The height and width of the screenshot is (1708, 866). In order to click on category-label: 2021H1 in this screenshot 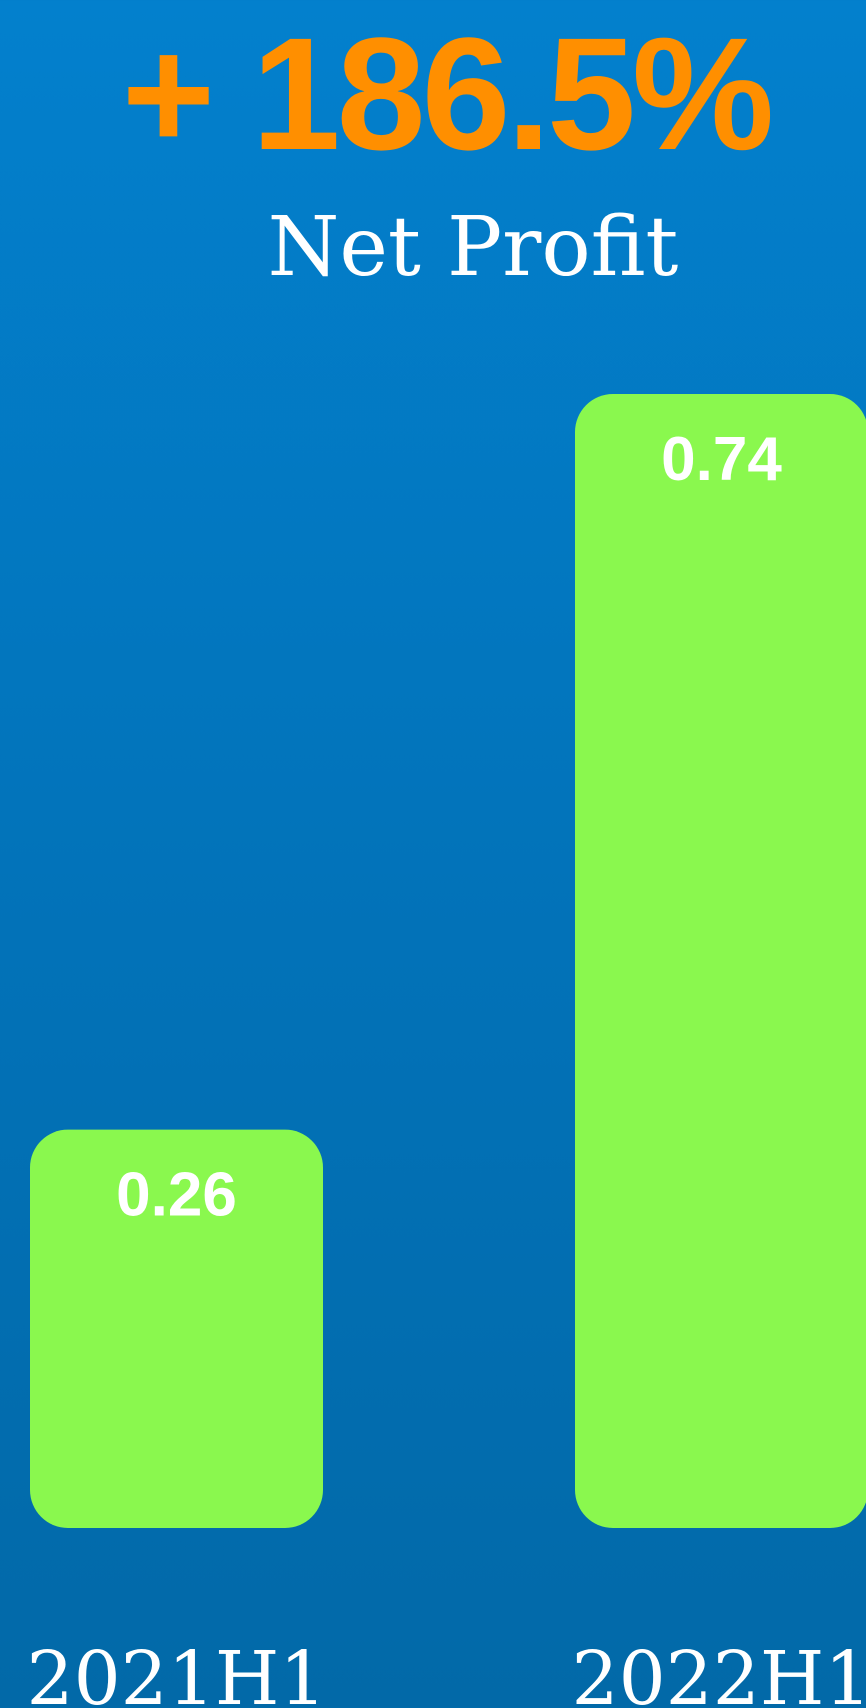, I will do `click(177, 1672)`.